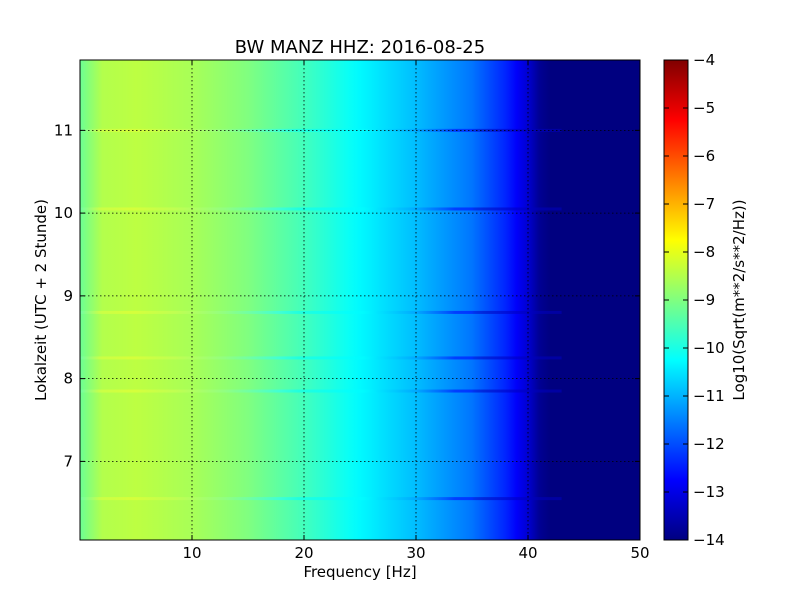 Image resolution: width=800 pixels, height=600 pixels. Describe the element at coordinates (704, 204) in the screenshot. I see `colorbar-tick-label: −7` at that location.